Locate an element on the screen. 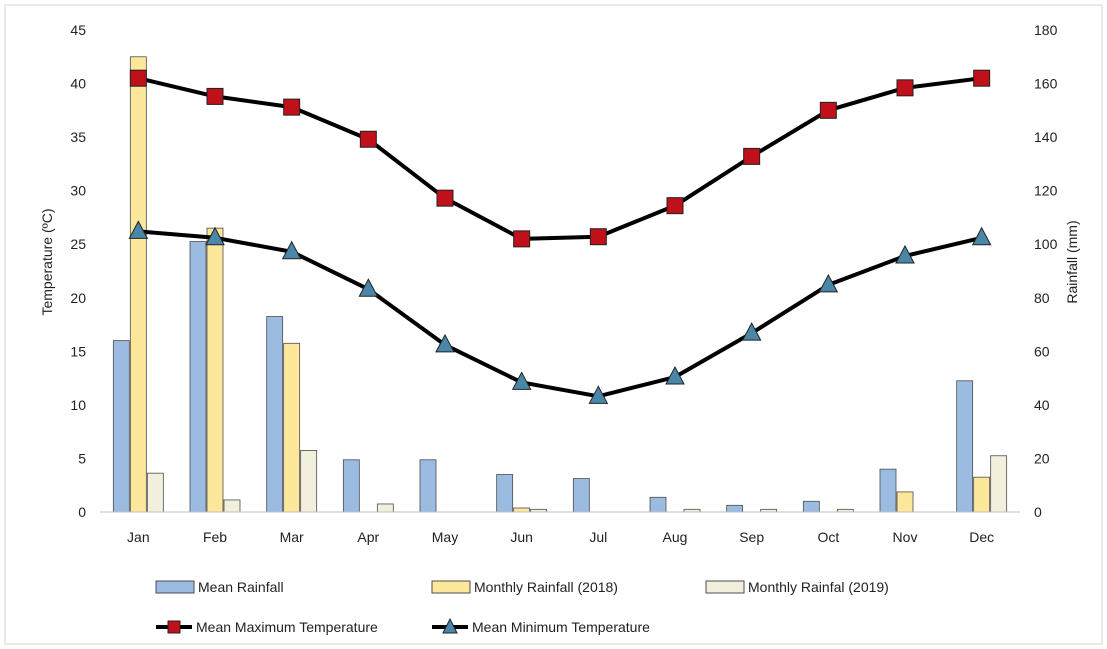 Image resolution: width=1107 pixels, height=649 pixels. right-tick-label: 80 is located at coordinates (1042, 298).